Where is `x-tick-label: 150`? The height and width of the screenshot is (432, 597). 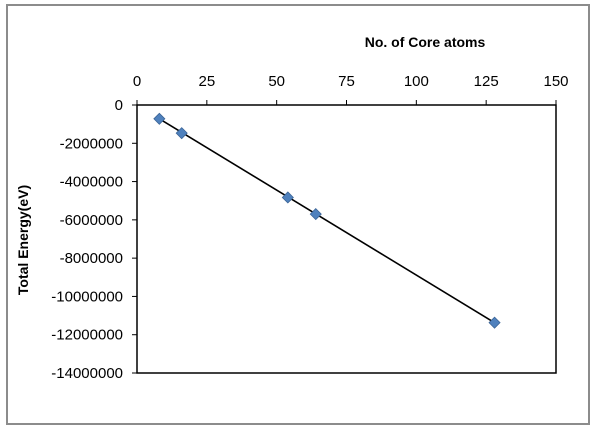 x-tick-label: 150 is located at coordinates (555, 81).